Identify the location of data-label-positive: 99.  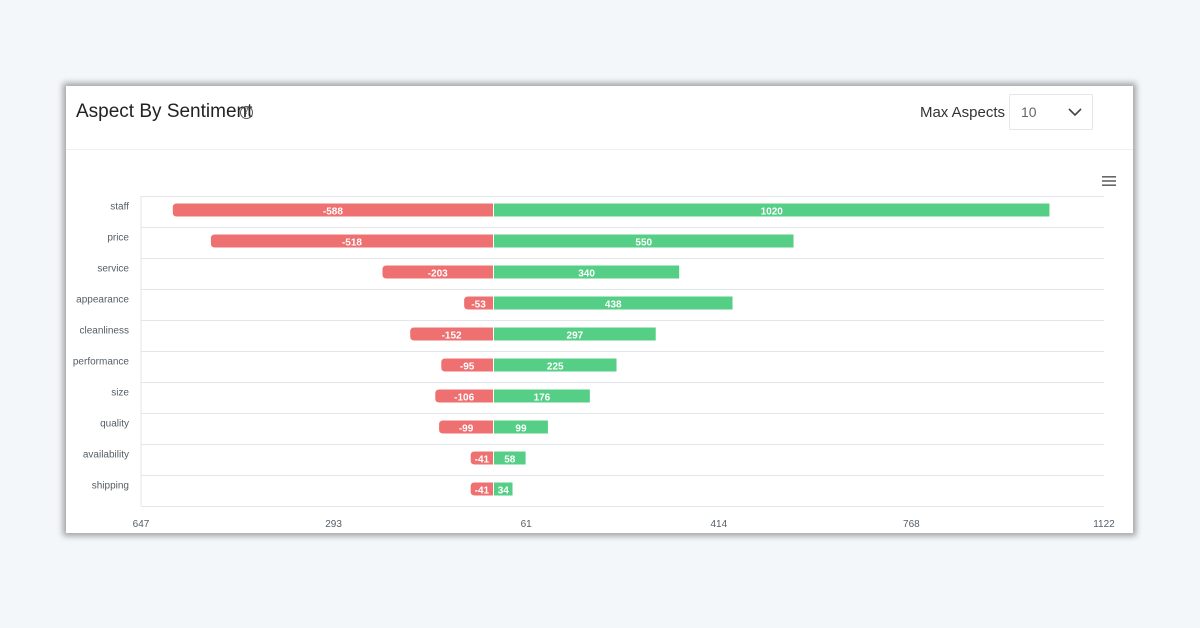
(521, 429).